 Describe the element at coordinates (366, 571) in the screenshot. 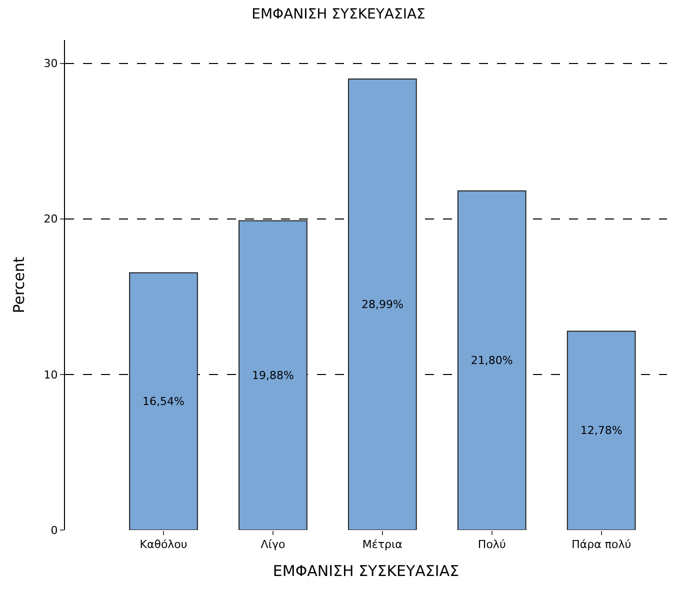

I see `x-axis-title: ΕΜΦΑΝΙΣΗ ΣΥΣΚΕΥΑΣΙΑΣ` at that location.